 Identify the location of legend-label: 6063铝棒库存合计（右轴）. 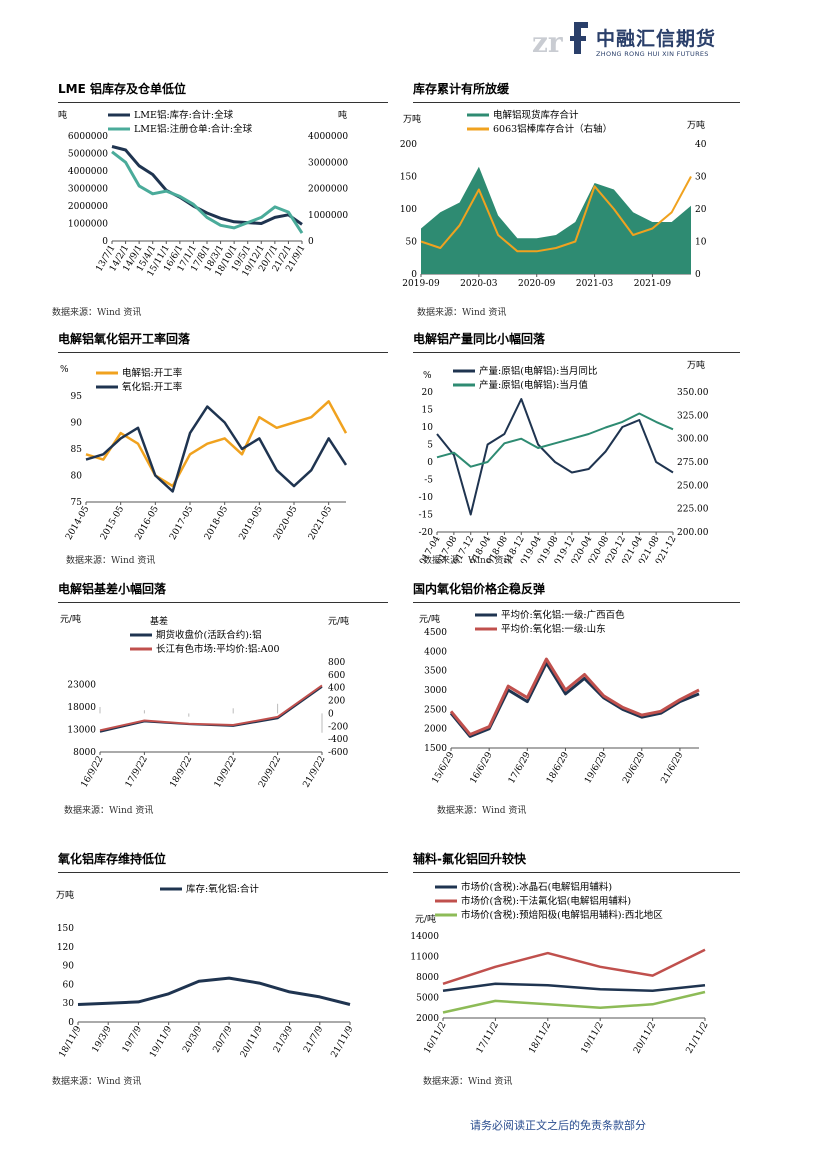
(552, 129).